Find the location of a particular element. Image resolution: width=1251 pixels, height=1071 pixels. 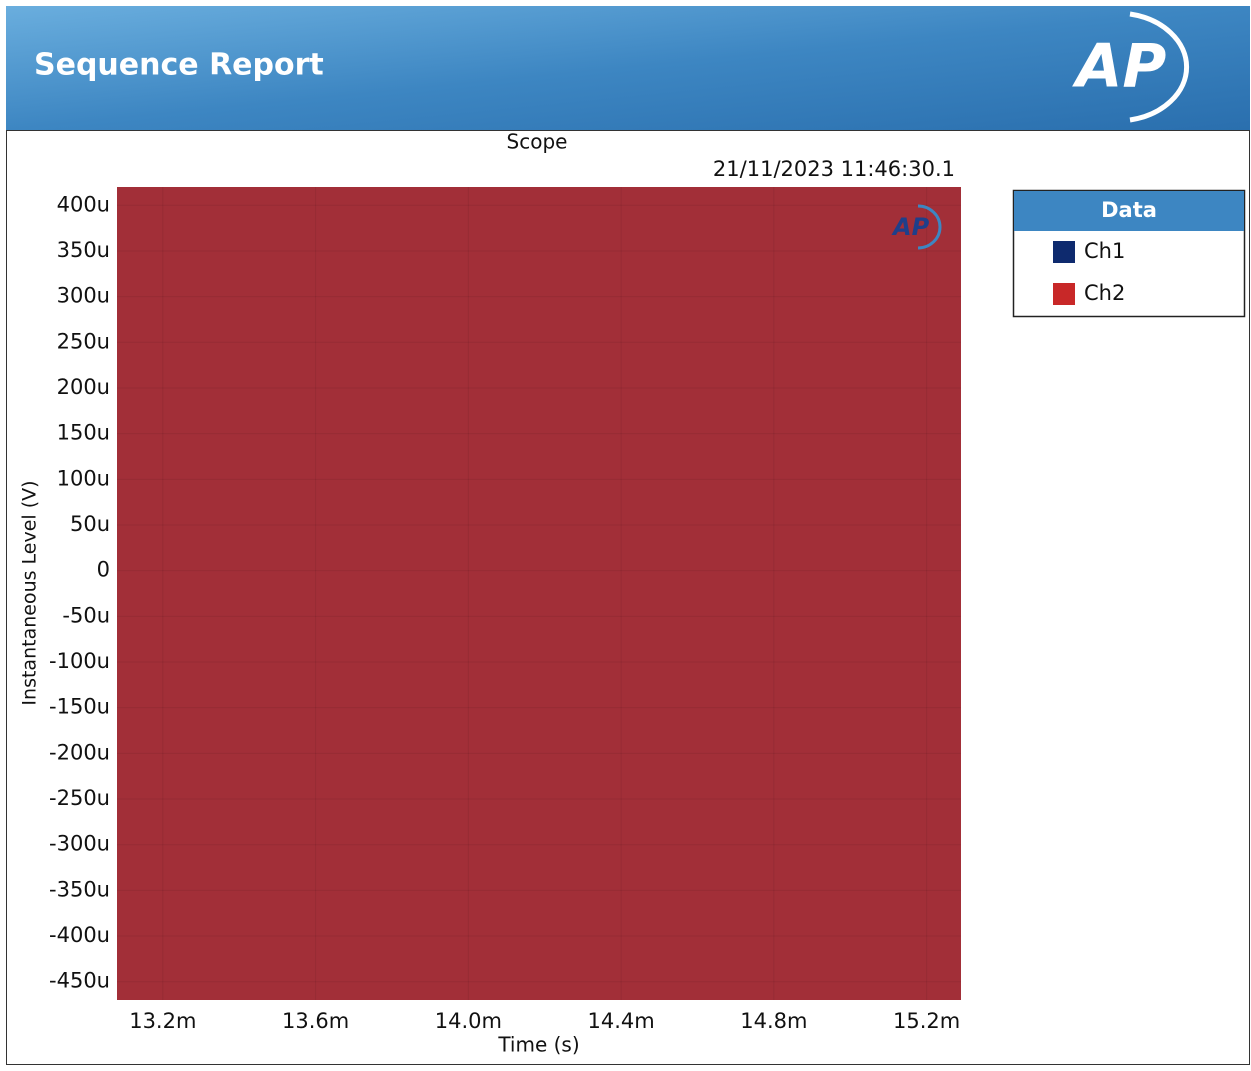

y-tick-label: 200u is located at coordinates (83, 387).